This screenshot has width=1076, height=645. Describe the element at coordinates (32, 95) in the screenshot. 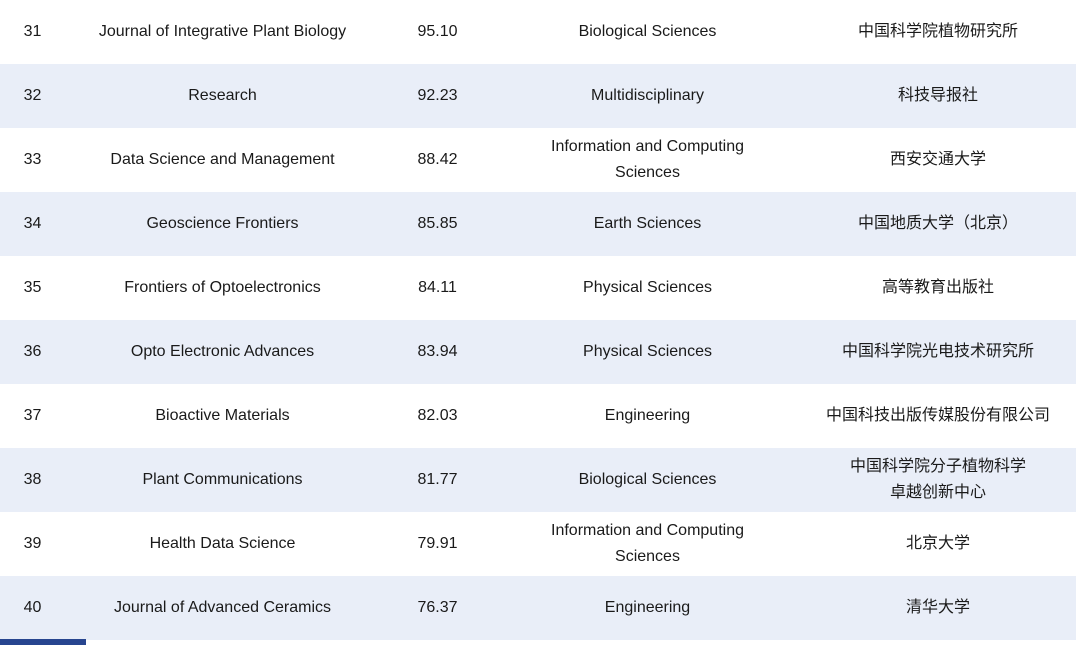

I see `rank-cell: 32` at that location.